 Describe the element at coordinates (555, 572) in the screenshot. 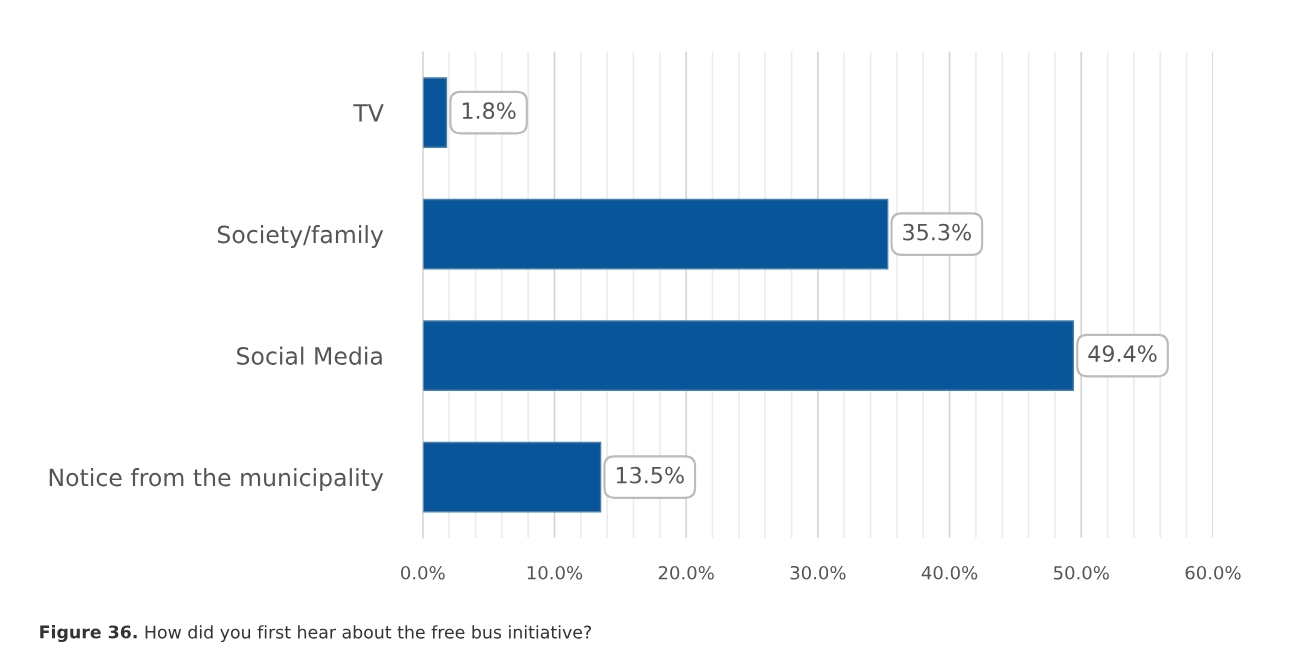

I see `x-tick-label: 10.0%` at that location.